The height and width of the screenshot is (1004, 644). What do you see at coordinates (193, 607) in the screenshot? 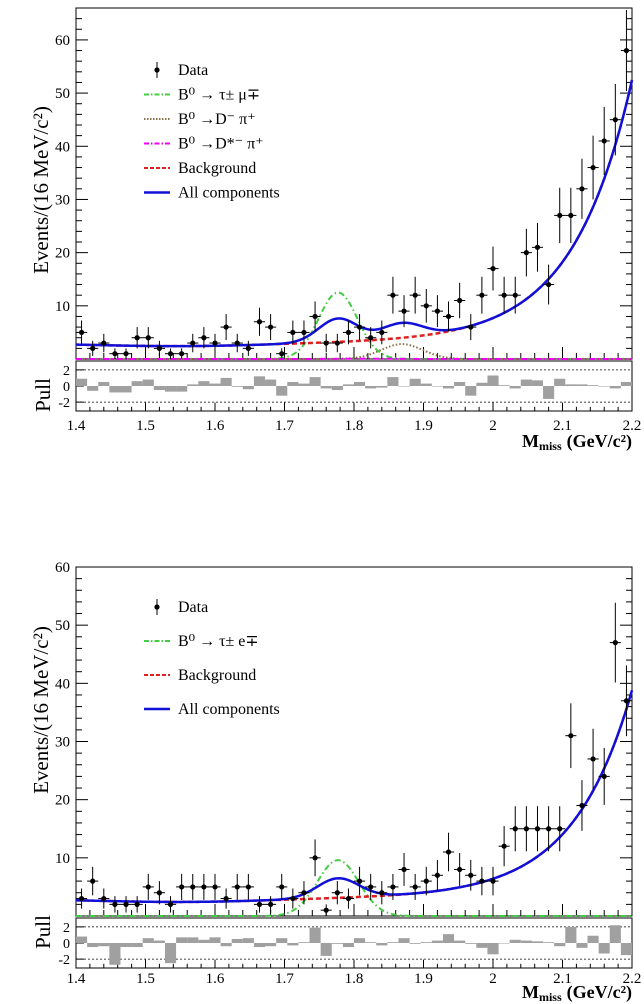
I see `bottom-legend-label: Data` at bounding box center [193, 607].